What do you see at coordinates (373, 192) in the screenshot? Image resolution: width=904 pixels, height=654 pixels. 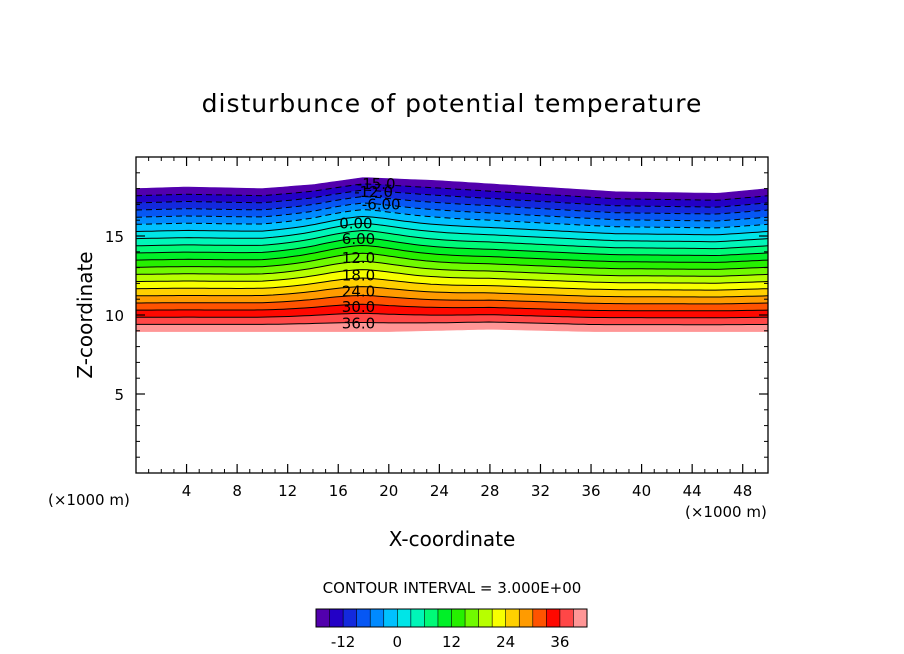 I see `contour-label: -12.0` at bounding box center [373, 192].